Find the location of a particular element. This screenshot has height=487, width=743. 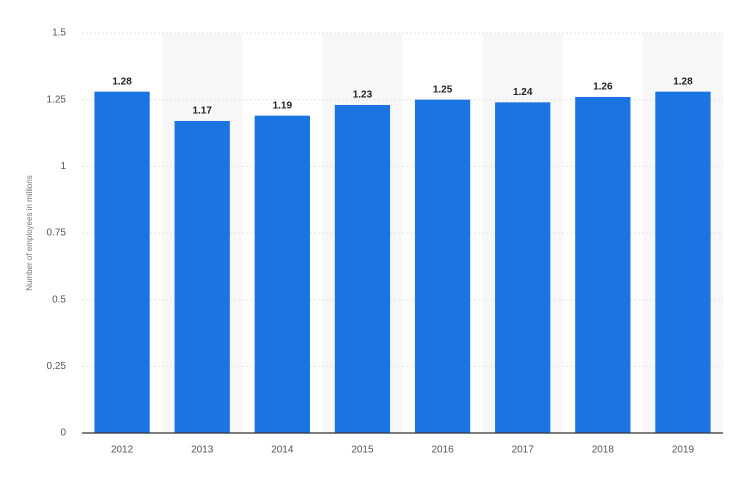

value-label: 1.23 is located at coordinates (363, 95).